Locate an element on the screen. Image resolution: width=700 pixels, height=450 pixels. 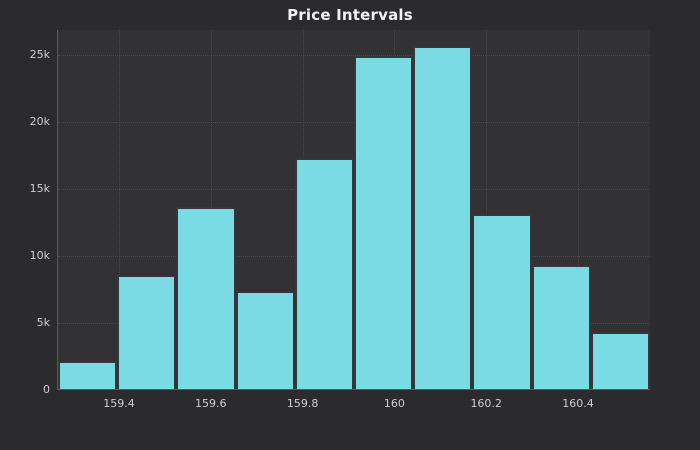
y-tick-label: 0 is located at coordinates (46, 389).